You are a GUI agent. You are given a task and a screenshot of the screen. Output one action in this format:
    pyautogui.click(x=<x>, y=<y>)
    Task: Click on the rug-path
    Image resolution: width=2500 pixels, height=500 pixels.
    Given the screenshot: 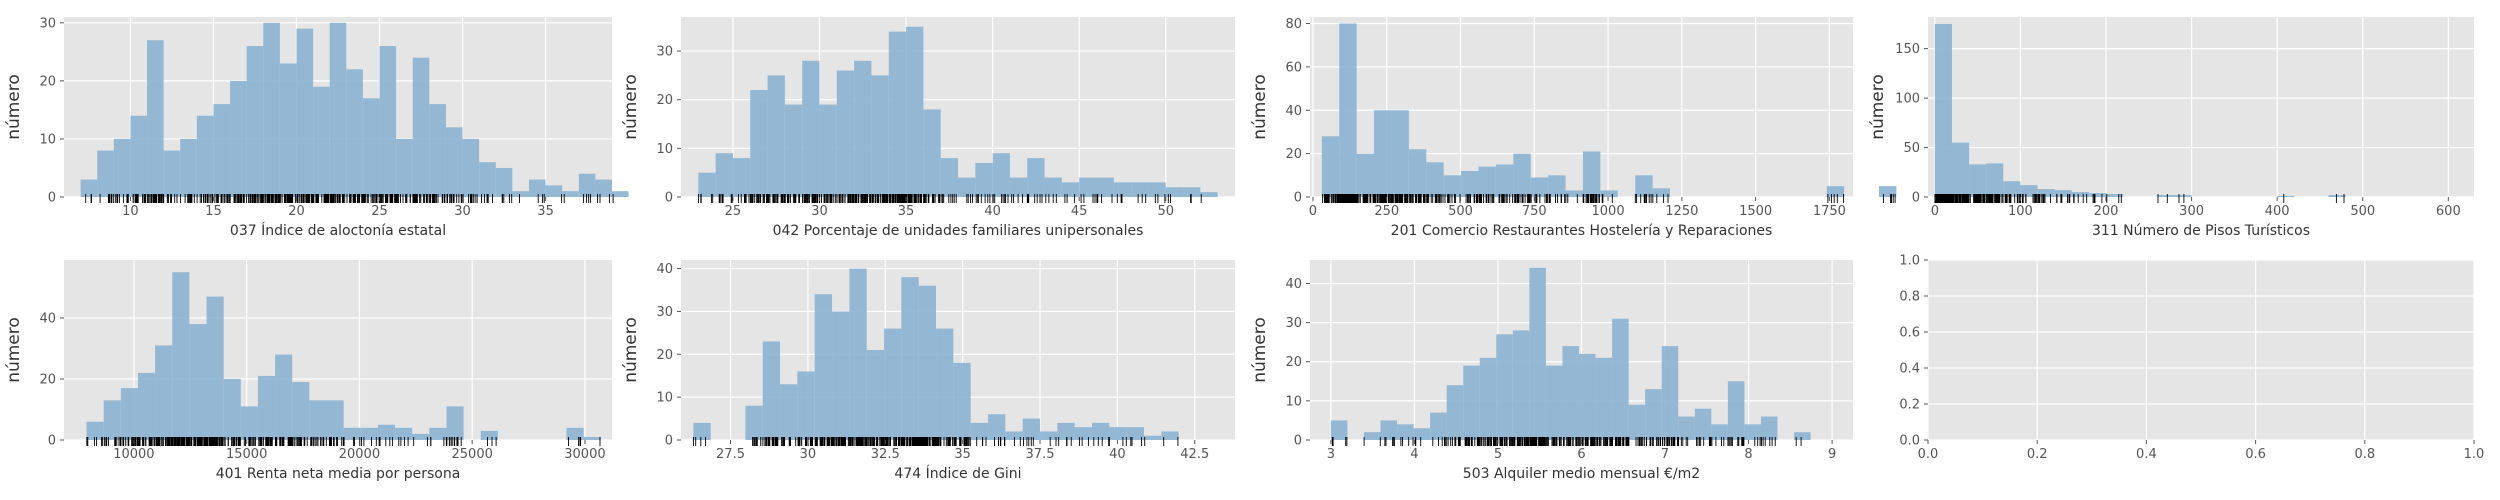 What is the action you would take?
    pyautogui.click(x=1566, y=441)
    